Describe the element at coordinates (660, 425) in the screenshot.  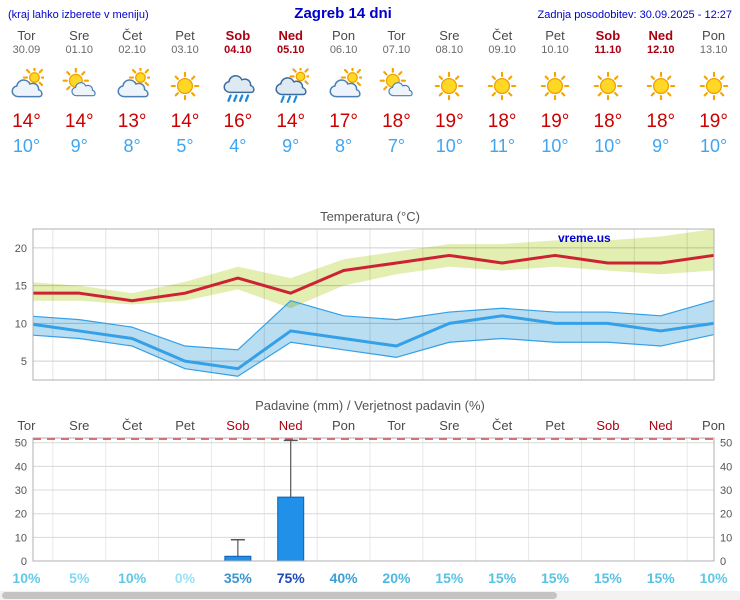
I see `precip-day-label: Ned` at that location.